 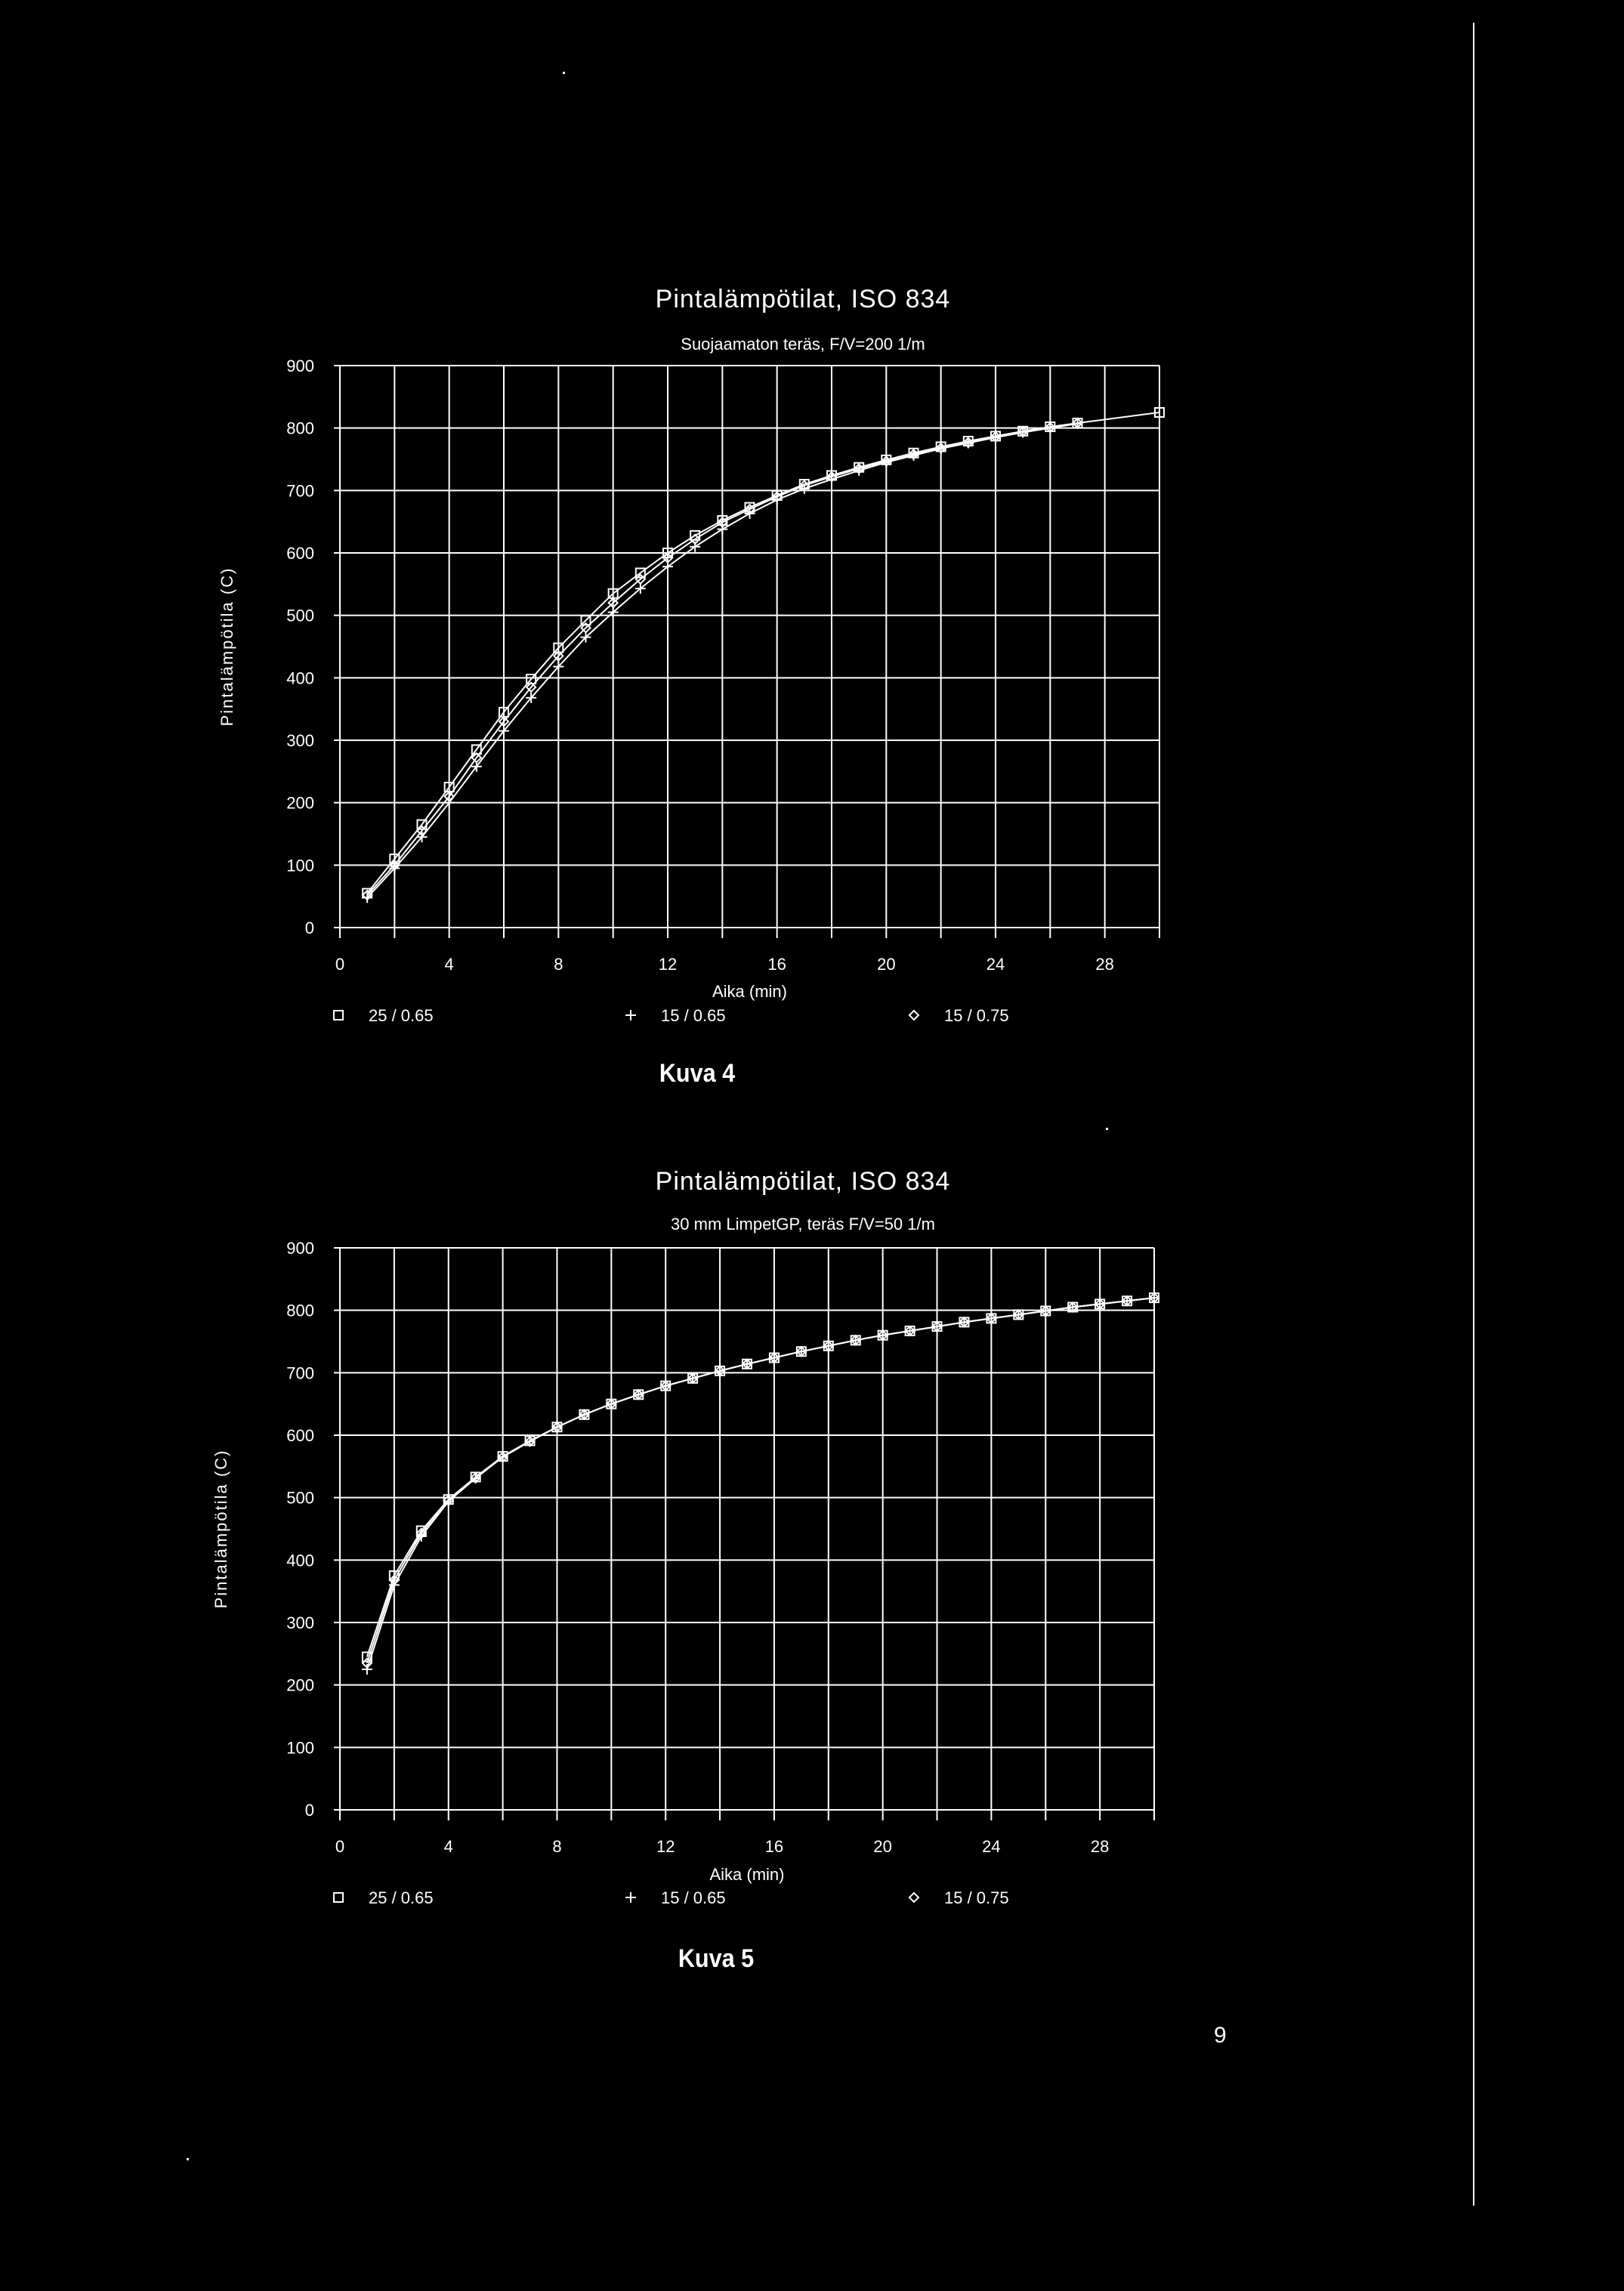 What do you see at coordinates (339, 1846) in the screenshot?
I see `x-tick-label: 0` at bounding box center [339, 1846].